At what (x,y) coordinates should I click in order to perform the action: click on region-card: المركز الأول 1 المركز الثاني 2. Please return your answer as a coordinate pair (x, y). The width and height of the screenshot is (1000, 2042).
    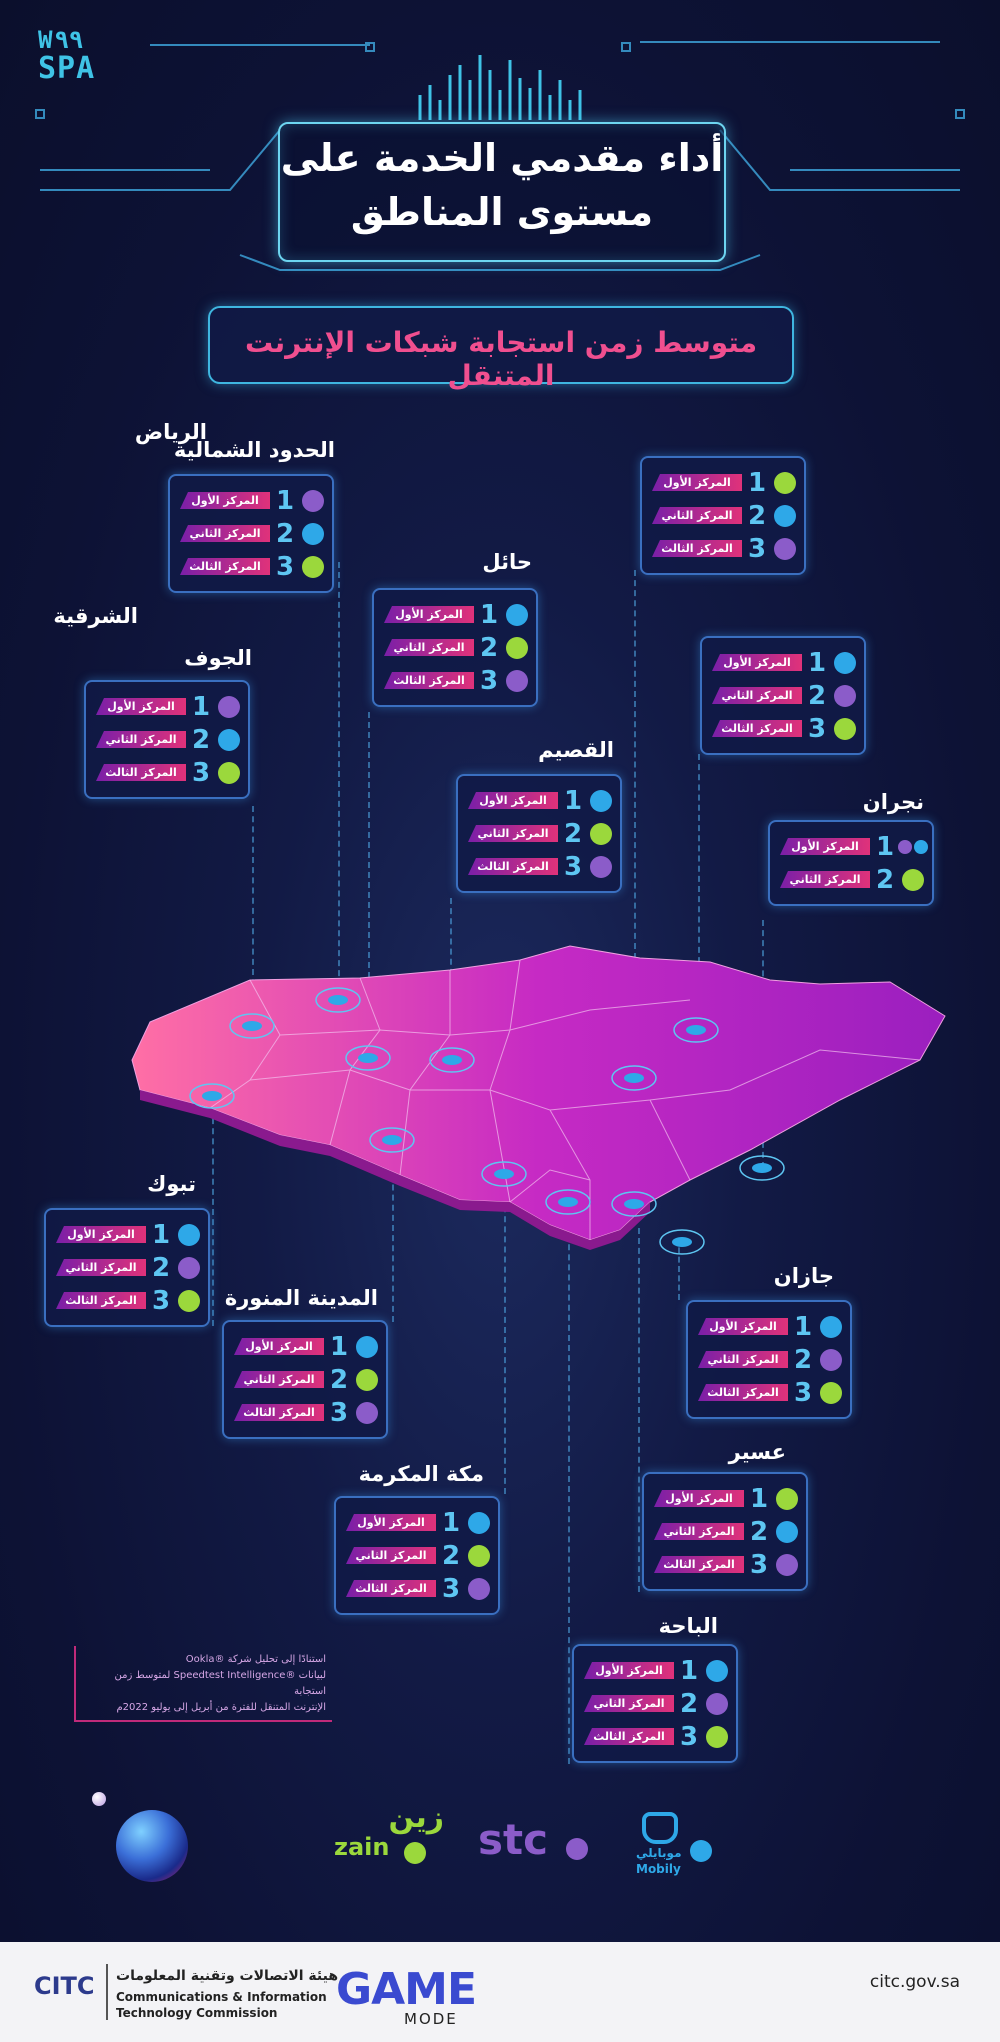
    Looking at the image, I should click on (851, 863).